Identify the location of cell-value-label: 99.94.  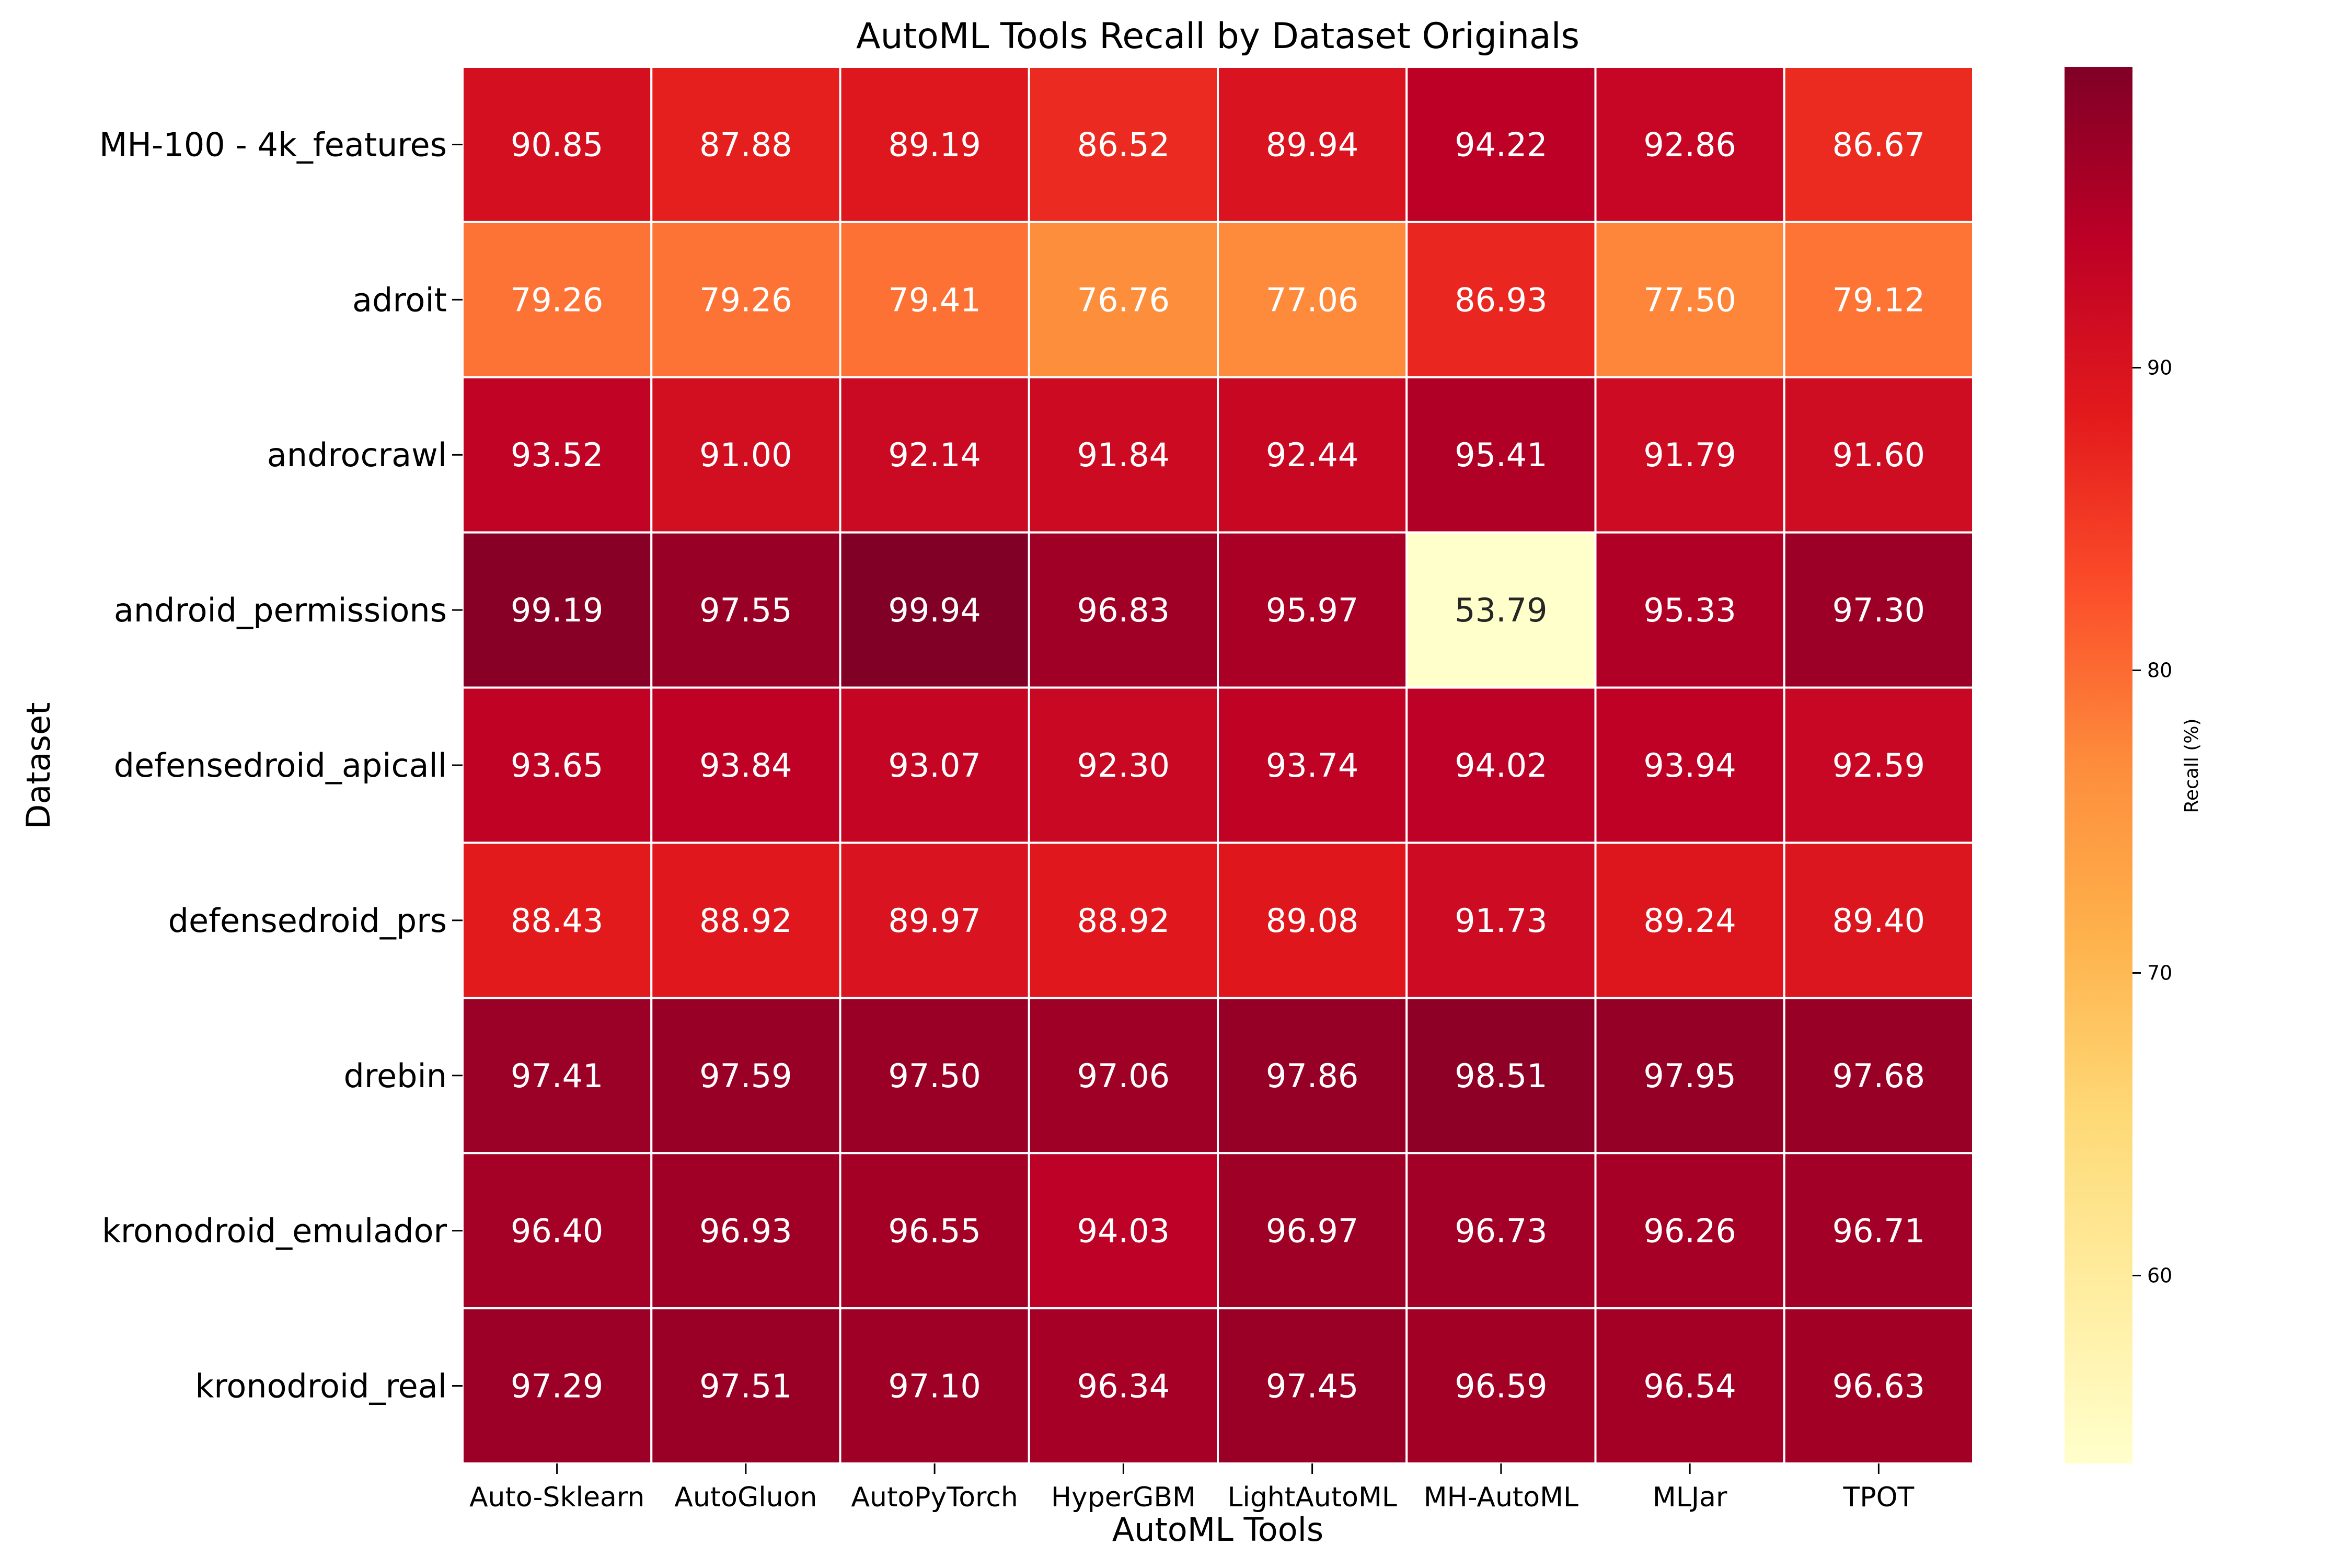
(934, 610).